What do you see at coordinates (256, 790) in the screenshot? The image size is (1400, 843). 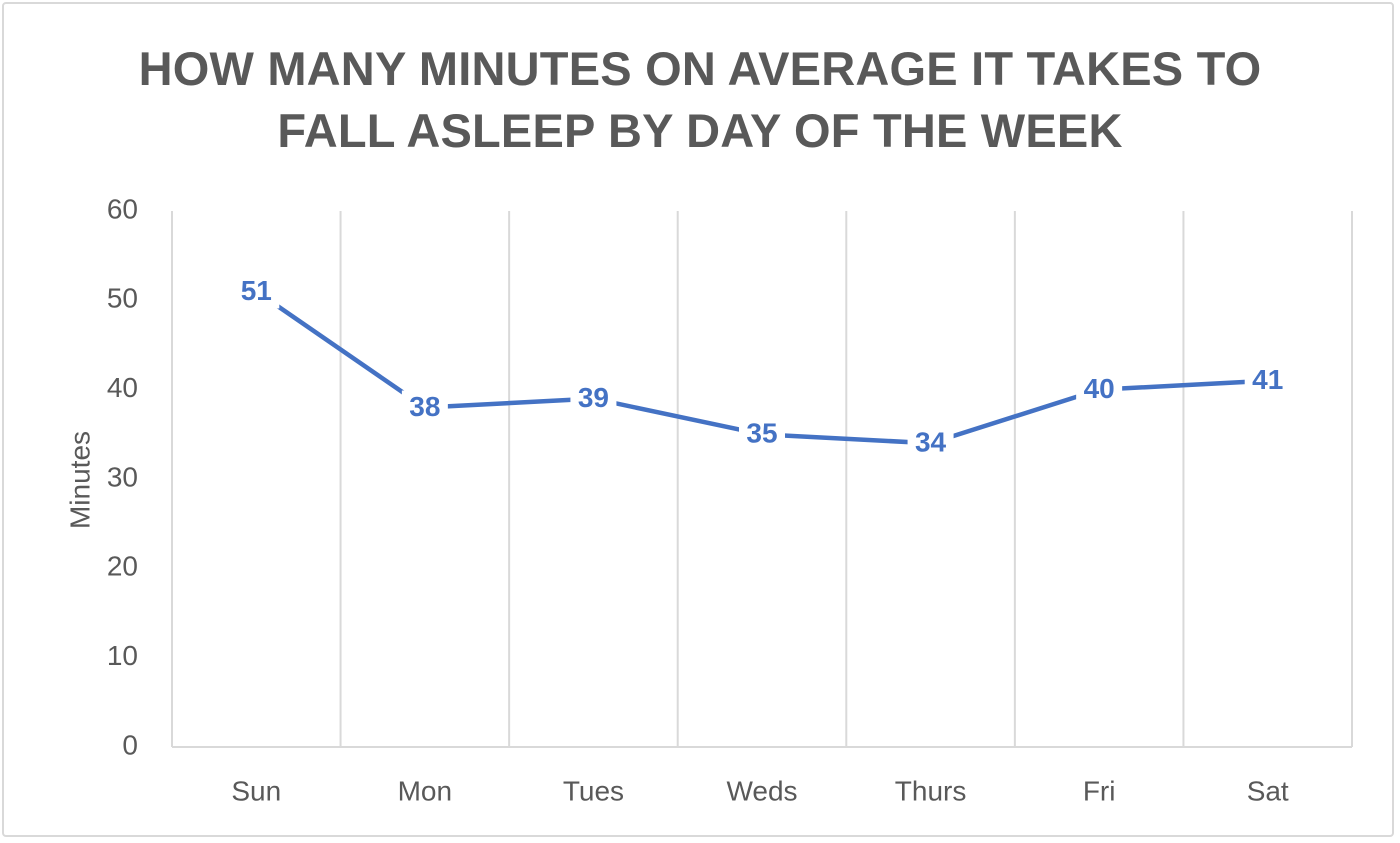 I see `x-tick-label: Sun` at bounding box center [256, 790].